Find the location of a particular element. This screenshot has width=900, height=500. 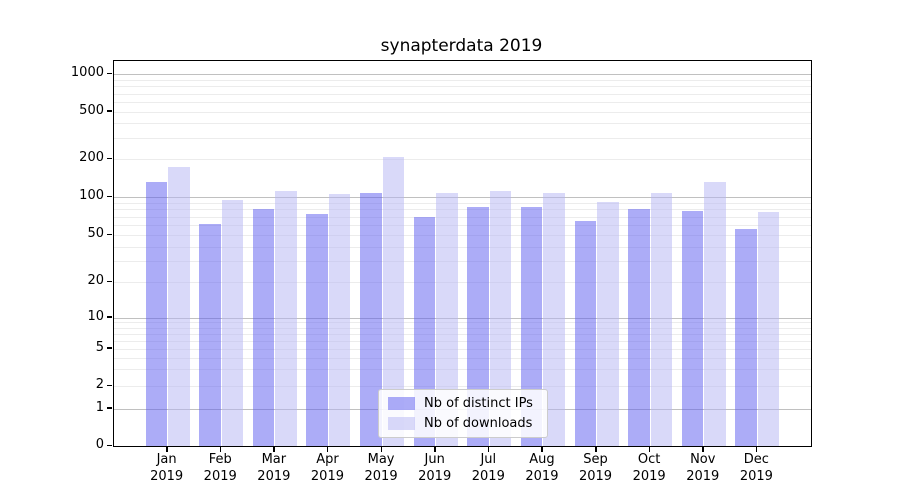

chart-title: synapterdata 2019 is located at coordinates (461, 46).